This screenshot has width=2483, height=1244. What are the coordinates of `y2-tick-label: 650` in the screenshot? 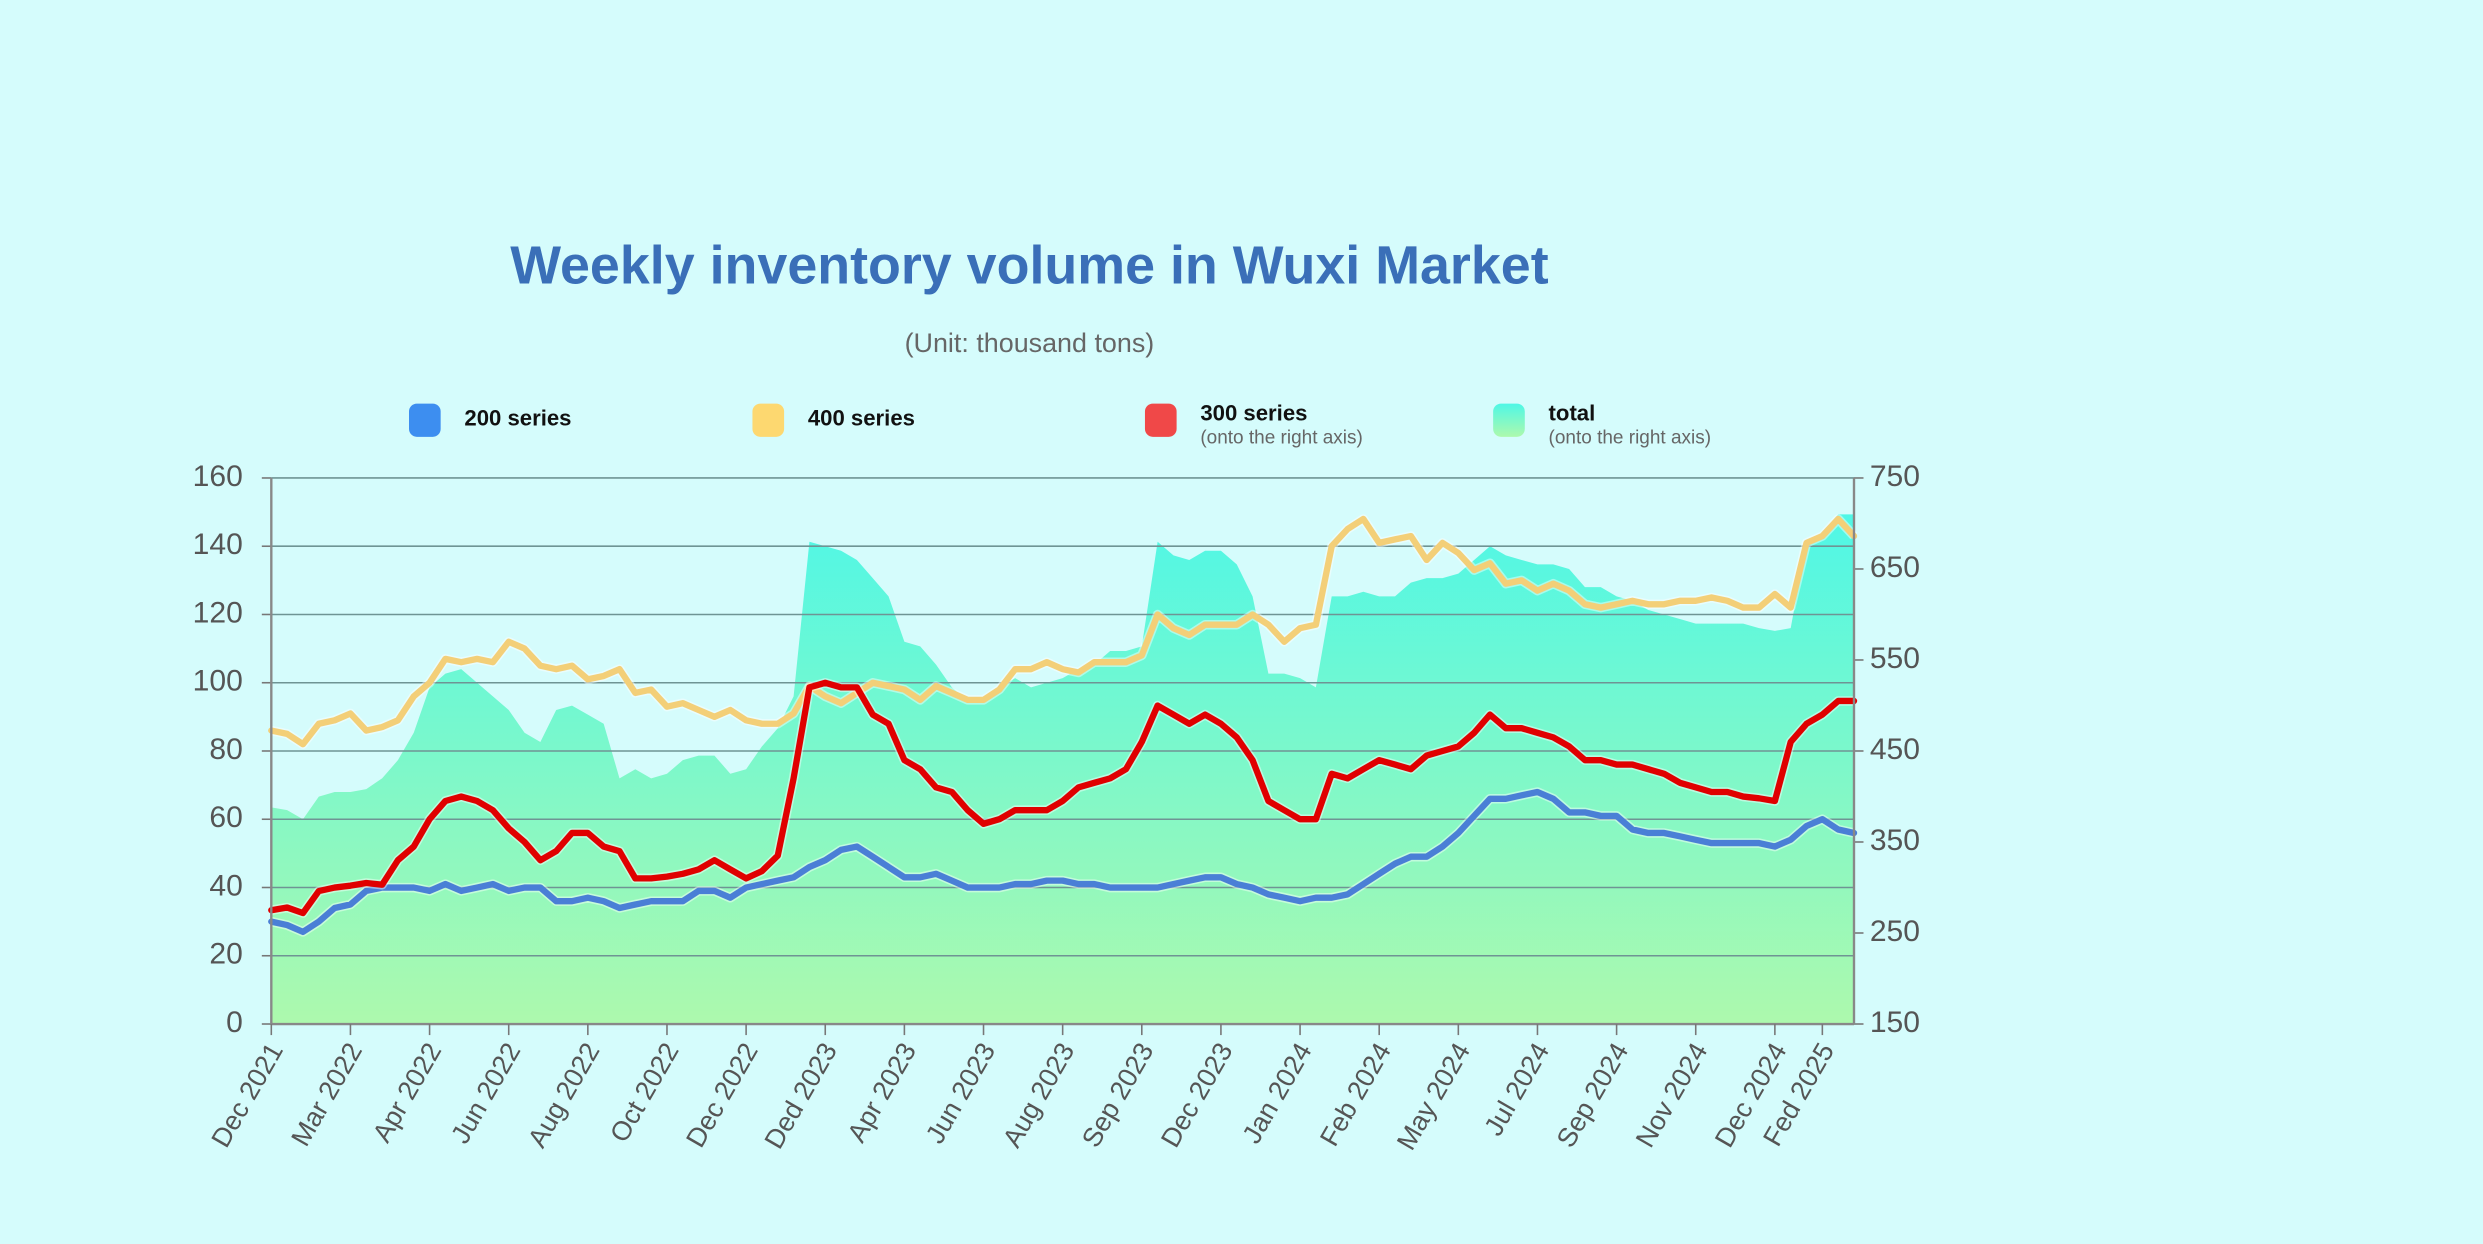 It's located at (1895, 567).